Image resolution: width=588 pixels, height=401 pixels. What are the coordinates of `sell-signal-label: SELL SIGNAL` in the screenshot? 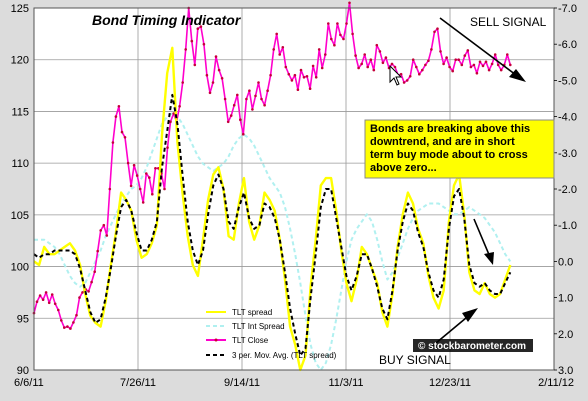 It's located at (508, 22).